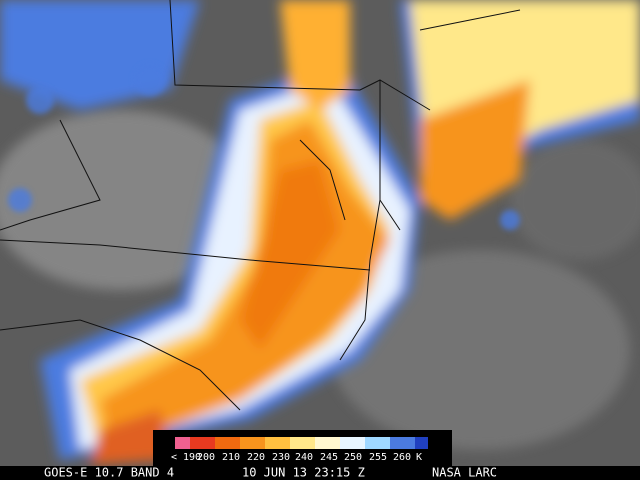  Describe the element at coordinates (329, 457) in the screenshot. I see `colorbar-label: 245` at that location.